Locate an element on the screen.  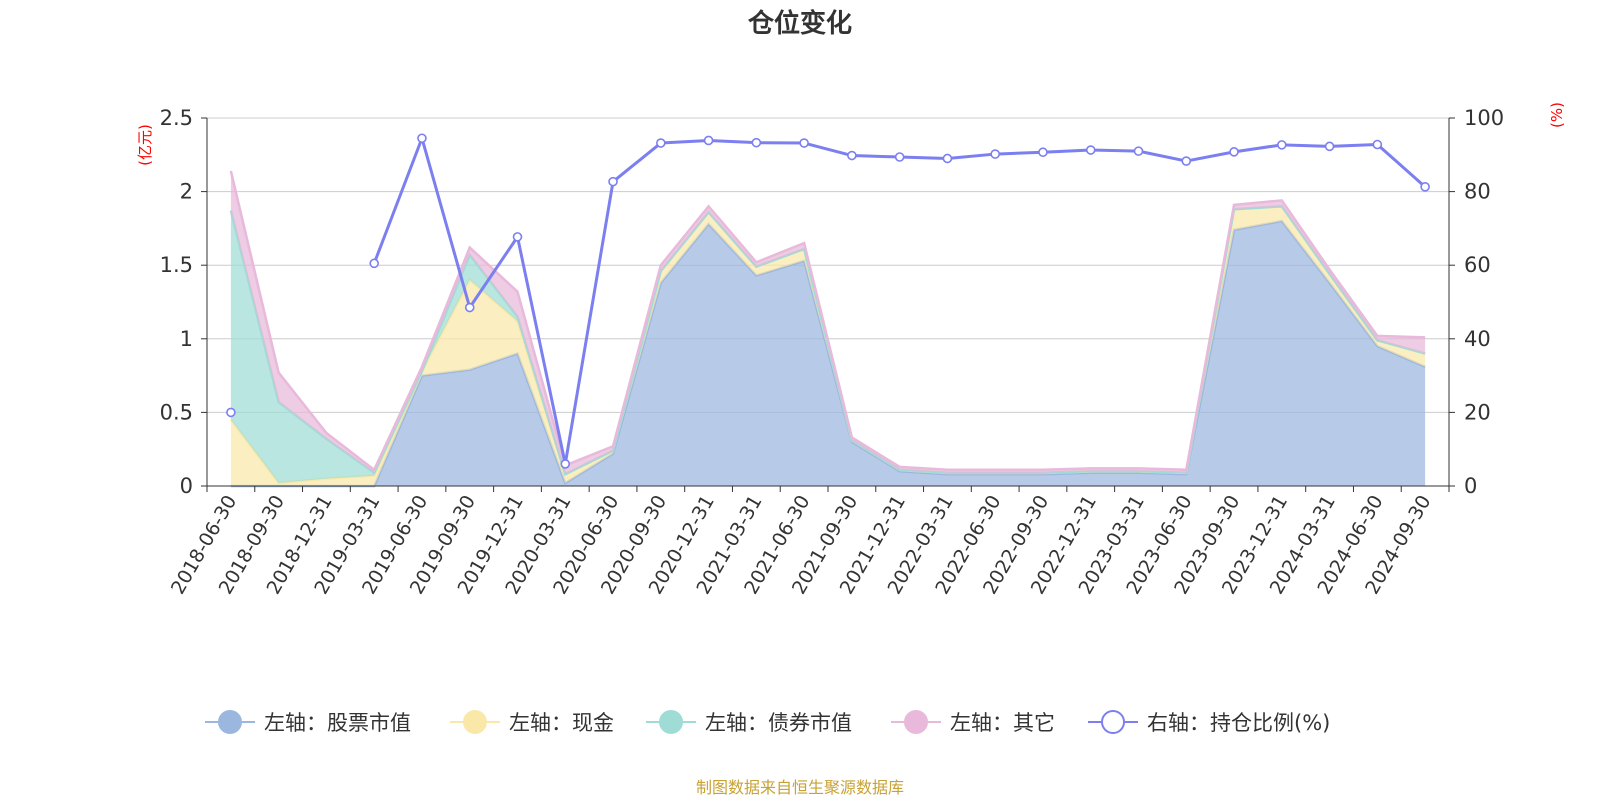
legend-label-position-ratio: 右轴：持仓比例(%) is located at coordinates (1238, 723).